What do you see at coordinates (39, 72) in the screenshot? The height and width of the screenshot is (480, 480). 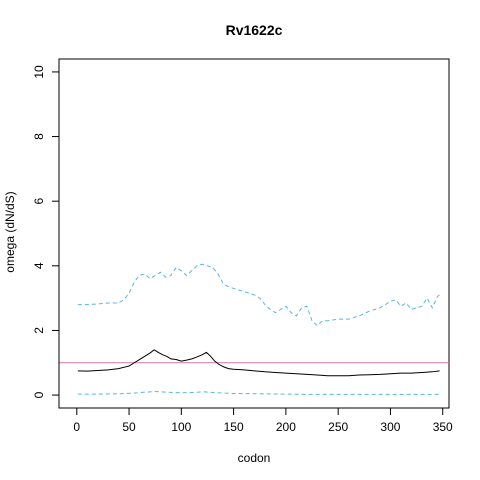 I see `y-tick-label: 10` at bounding box center [39, 72].